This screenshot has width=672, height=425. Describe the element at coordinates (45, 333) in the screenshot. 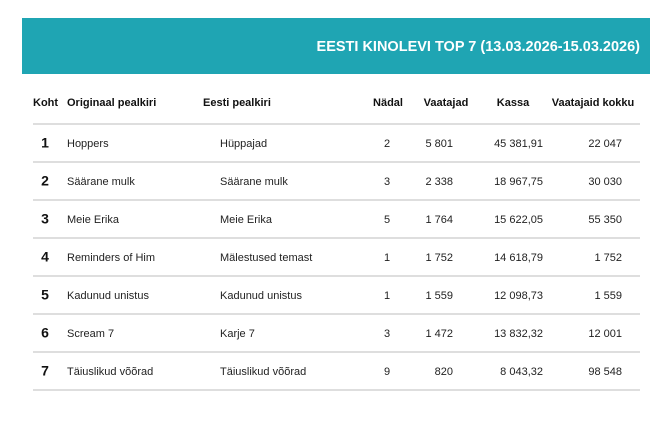

I see `rank: 6` at that location.